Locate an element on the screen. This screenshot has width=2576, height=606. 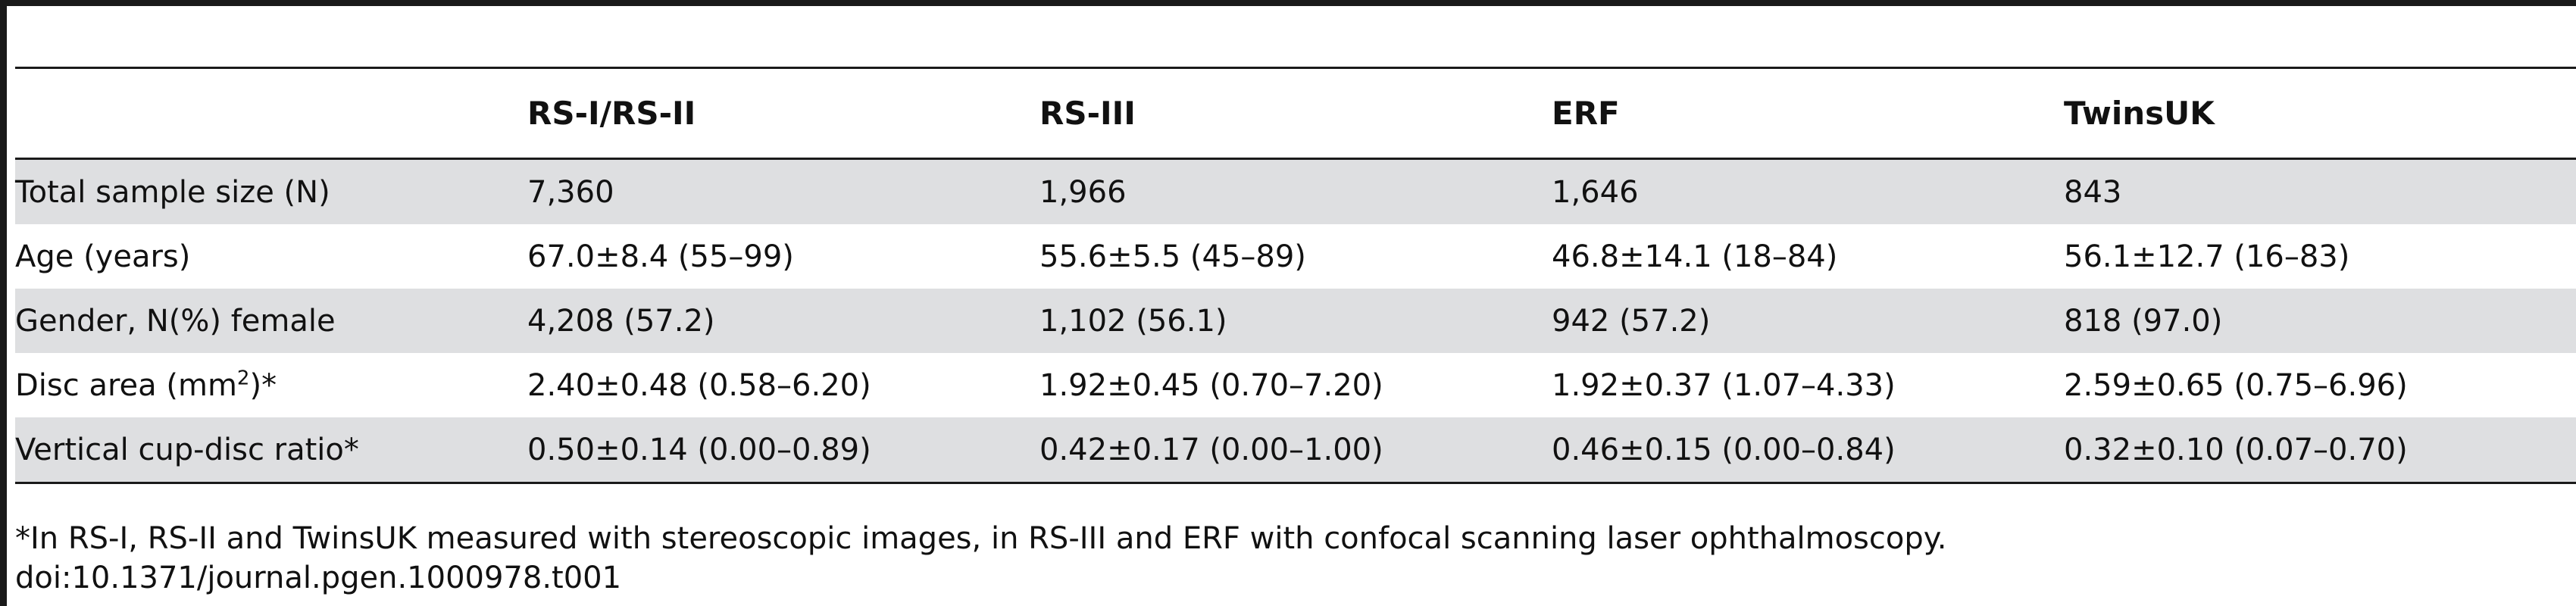
table-cell: 0.42±0.17 (0.00–1.00) is located at coordinates (1295, 450).